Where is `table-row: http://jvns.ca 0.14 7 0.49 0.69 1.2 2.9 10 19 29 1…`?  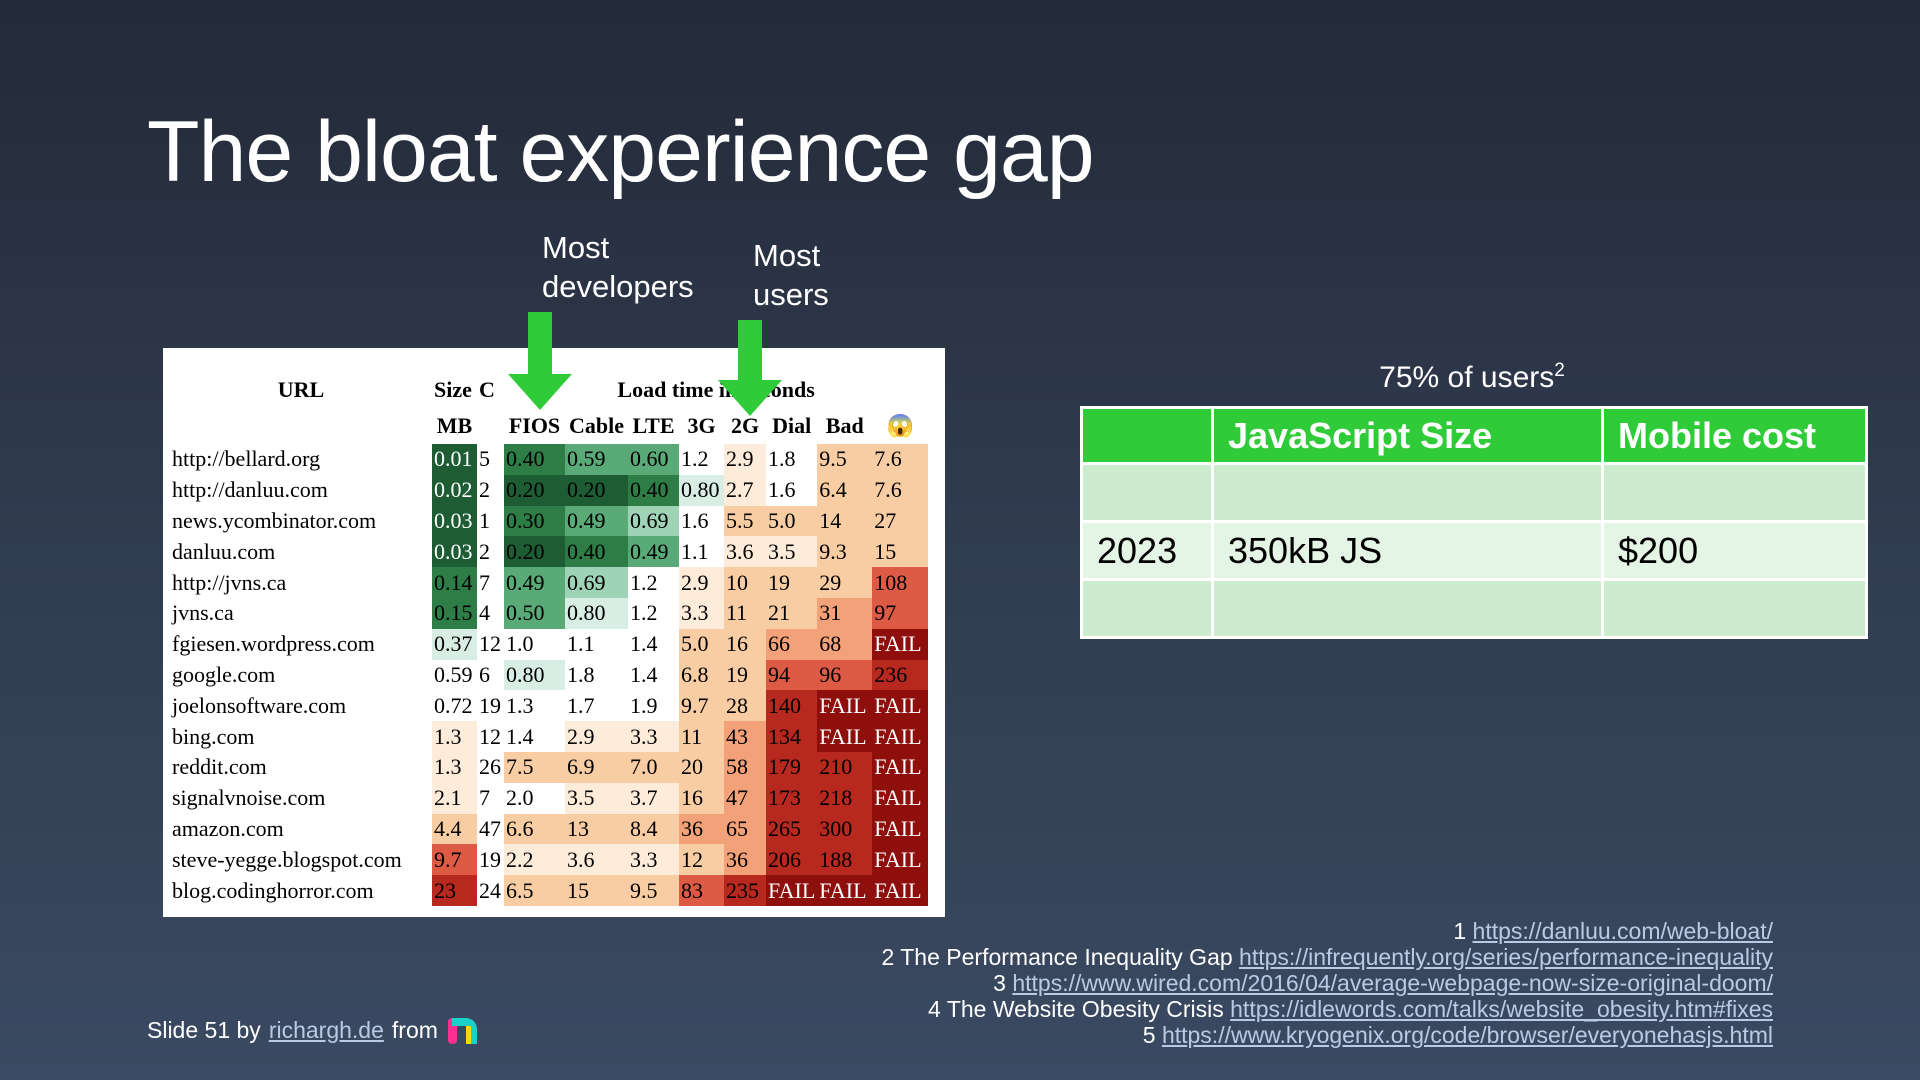
table-row: http://jvns.ca 0.14 7 0.49 0.69 1.2 2.9 10 19 29 1… is located at coordinates (549, 582).